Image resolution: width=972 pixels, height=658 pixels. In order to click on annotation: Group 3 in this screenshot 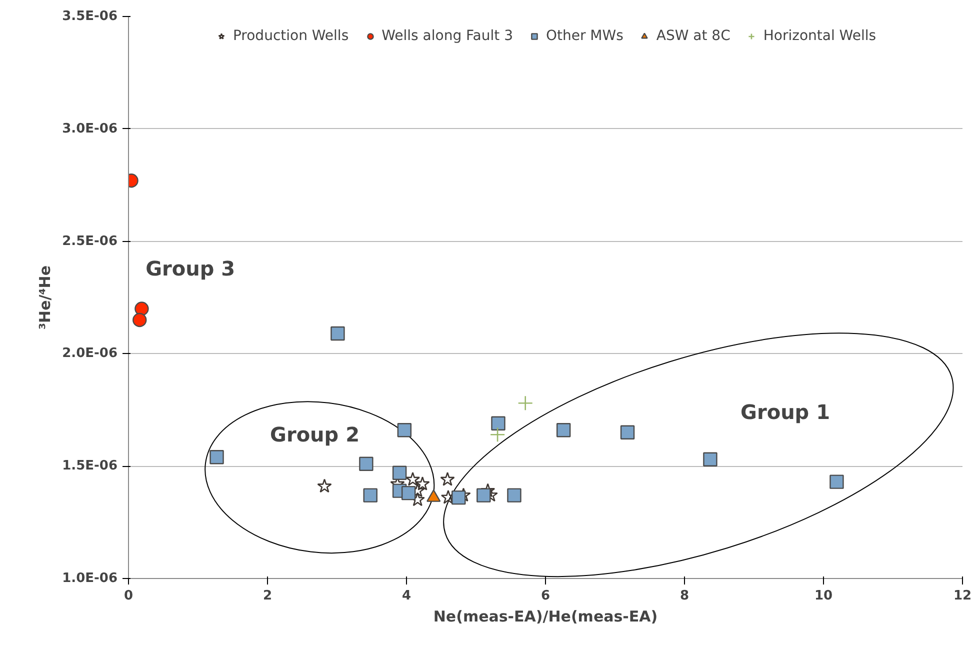, I will do `click(191, 268)`.